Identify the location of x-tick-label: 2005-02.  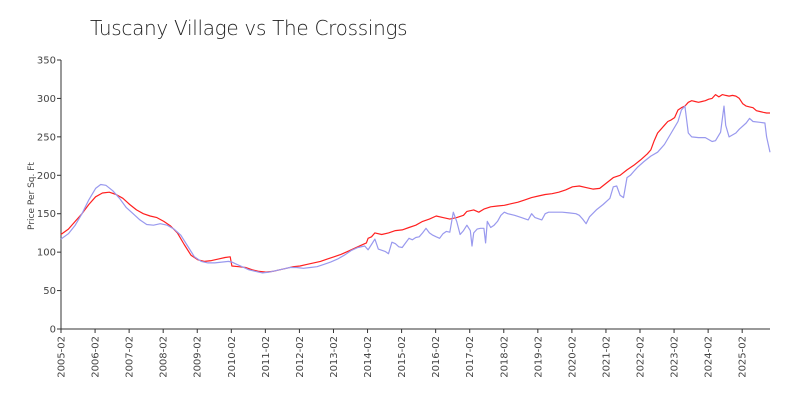
(62, 357).